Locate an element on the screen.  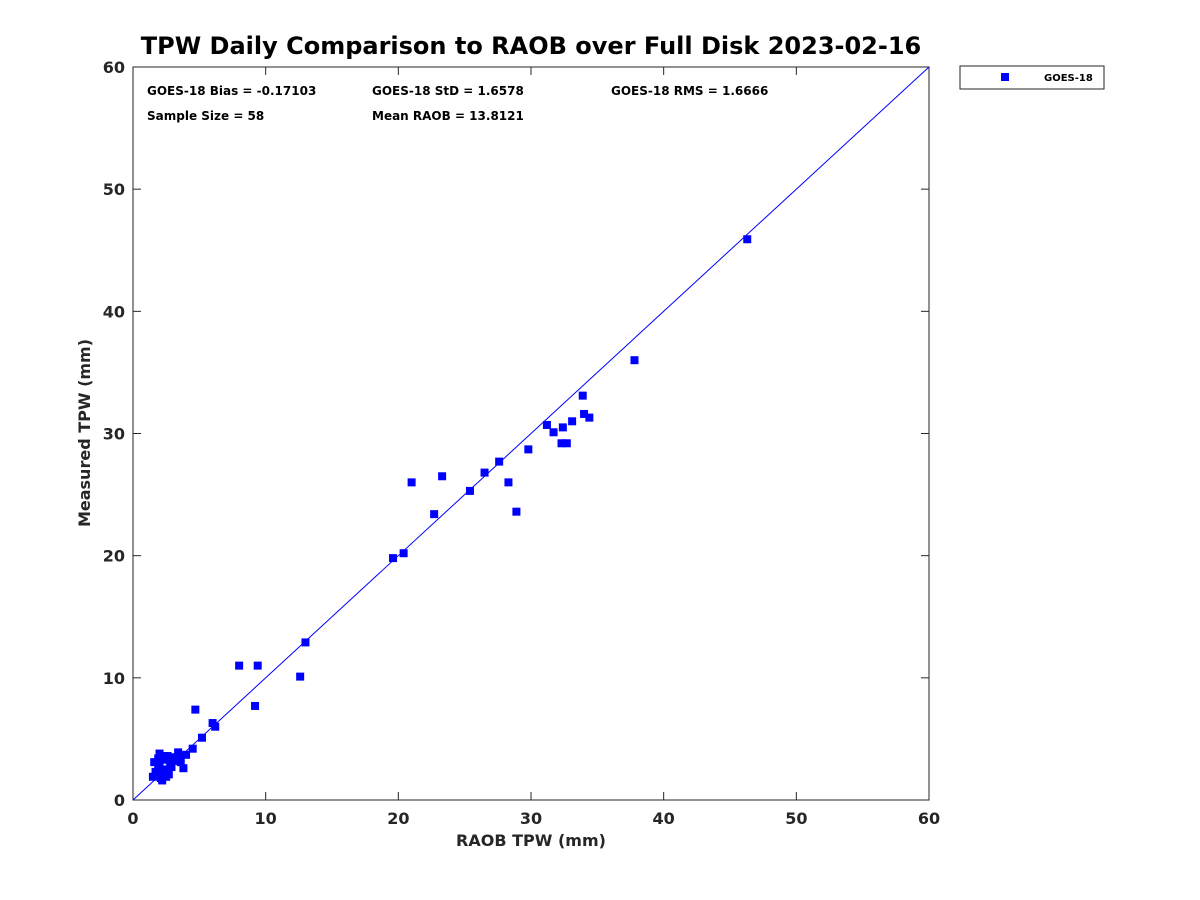
stat-rms: GOES-18 RMS = 1.6666 is located at coordinates (689, 91).